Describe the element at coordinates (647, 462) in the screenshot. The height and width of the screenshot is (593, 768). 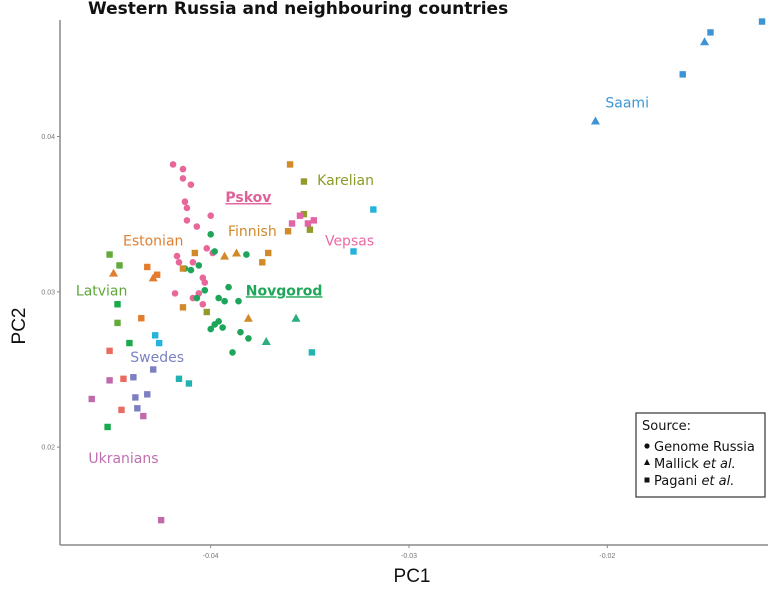
I see `legend-triangle-icon` at that location.